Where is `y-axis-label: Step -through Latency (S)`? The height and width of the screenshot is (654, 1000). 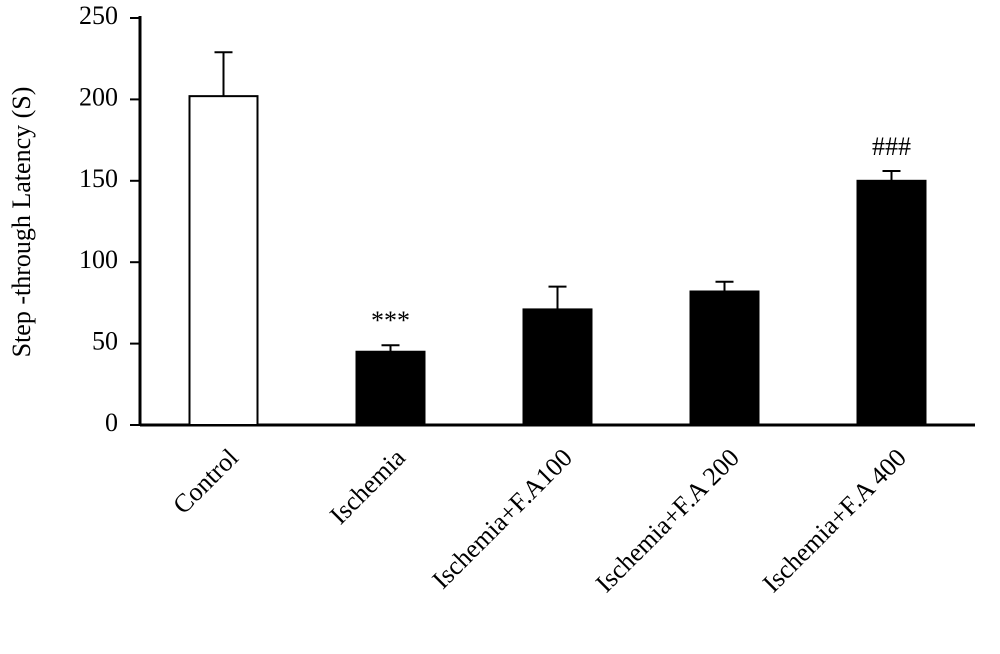 y-axis-label: Step -through Latency (S) is located at coordinates (21, 222).